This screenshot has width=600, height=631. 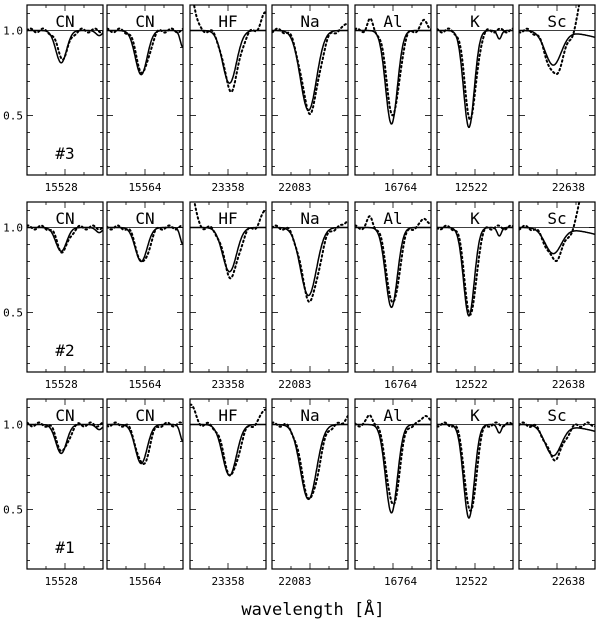 What do you see at coordinates (312, 609) in the screenshot?
I see `x-axis-label: wavelength [Å]` at bounding box center [312, 609].